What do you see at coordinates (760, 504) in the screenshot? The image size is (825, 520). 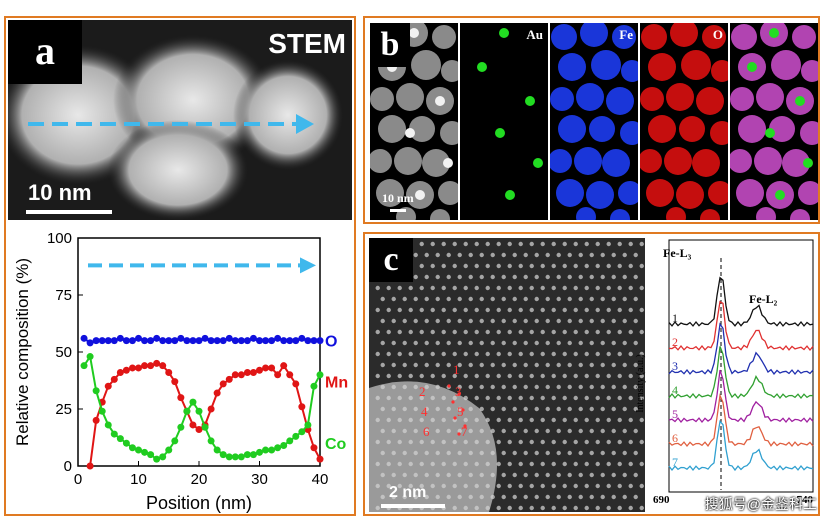 I see `watermark: 搜狐号@金鉴科工` at bounding box center [760, 504].